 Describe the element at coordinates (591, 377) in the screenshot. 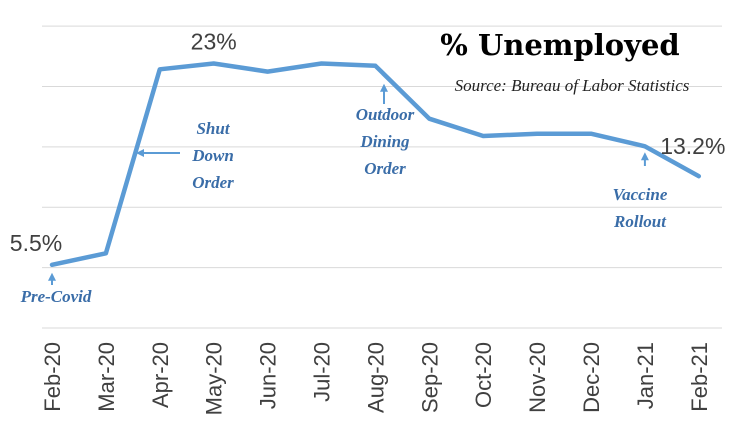

I see `x-tick-label: Dec-20` at that location.